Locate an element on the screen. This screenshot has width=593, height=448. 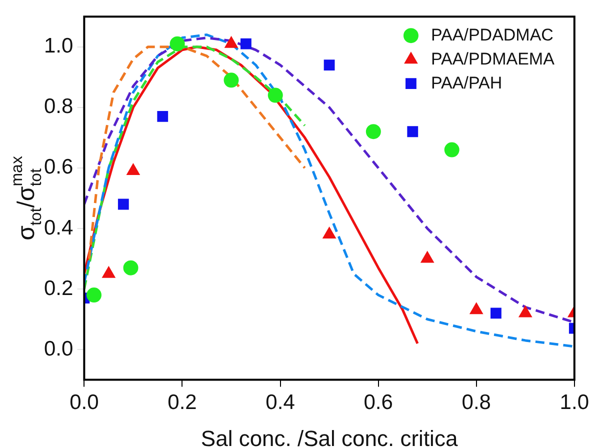
legend-label: PAA/PAH is located at coordinates (466, 82).